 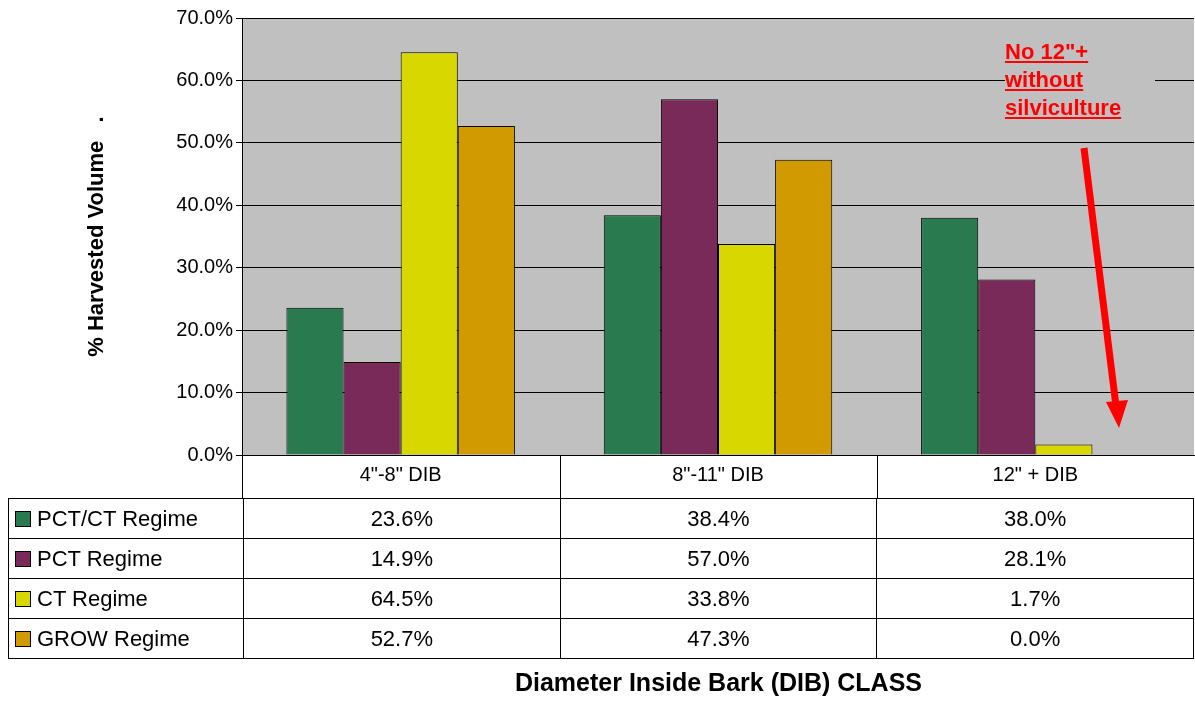 What do you see at coordinates (1035, 638) in the screenshot?
I see `data-label: 0.0%` at bounding box center [1035, 638].